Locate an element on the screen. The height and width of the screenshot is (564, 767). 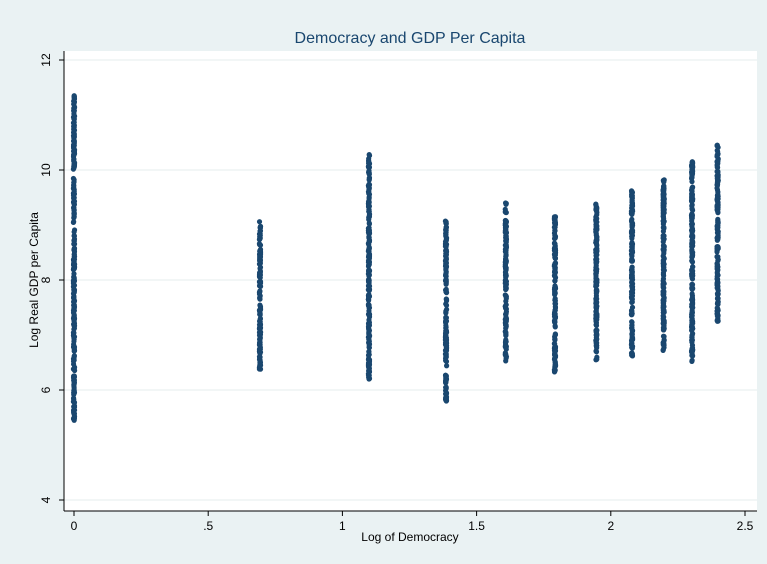
chart-title: Democracy and GDP Per Capita is located at coordinates (410, 38).